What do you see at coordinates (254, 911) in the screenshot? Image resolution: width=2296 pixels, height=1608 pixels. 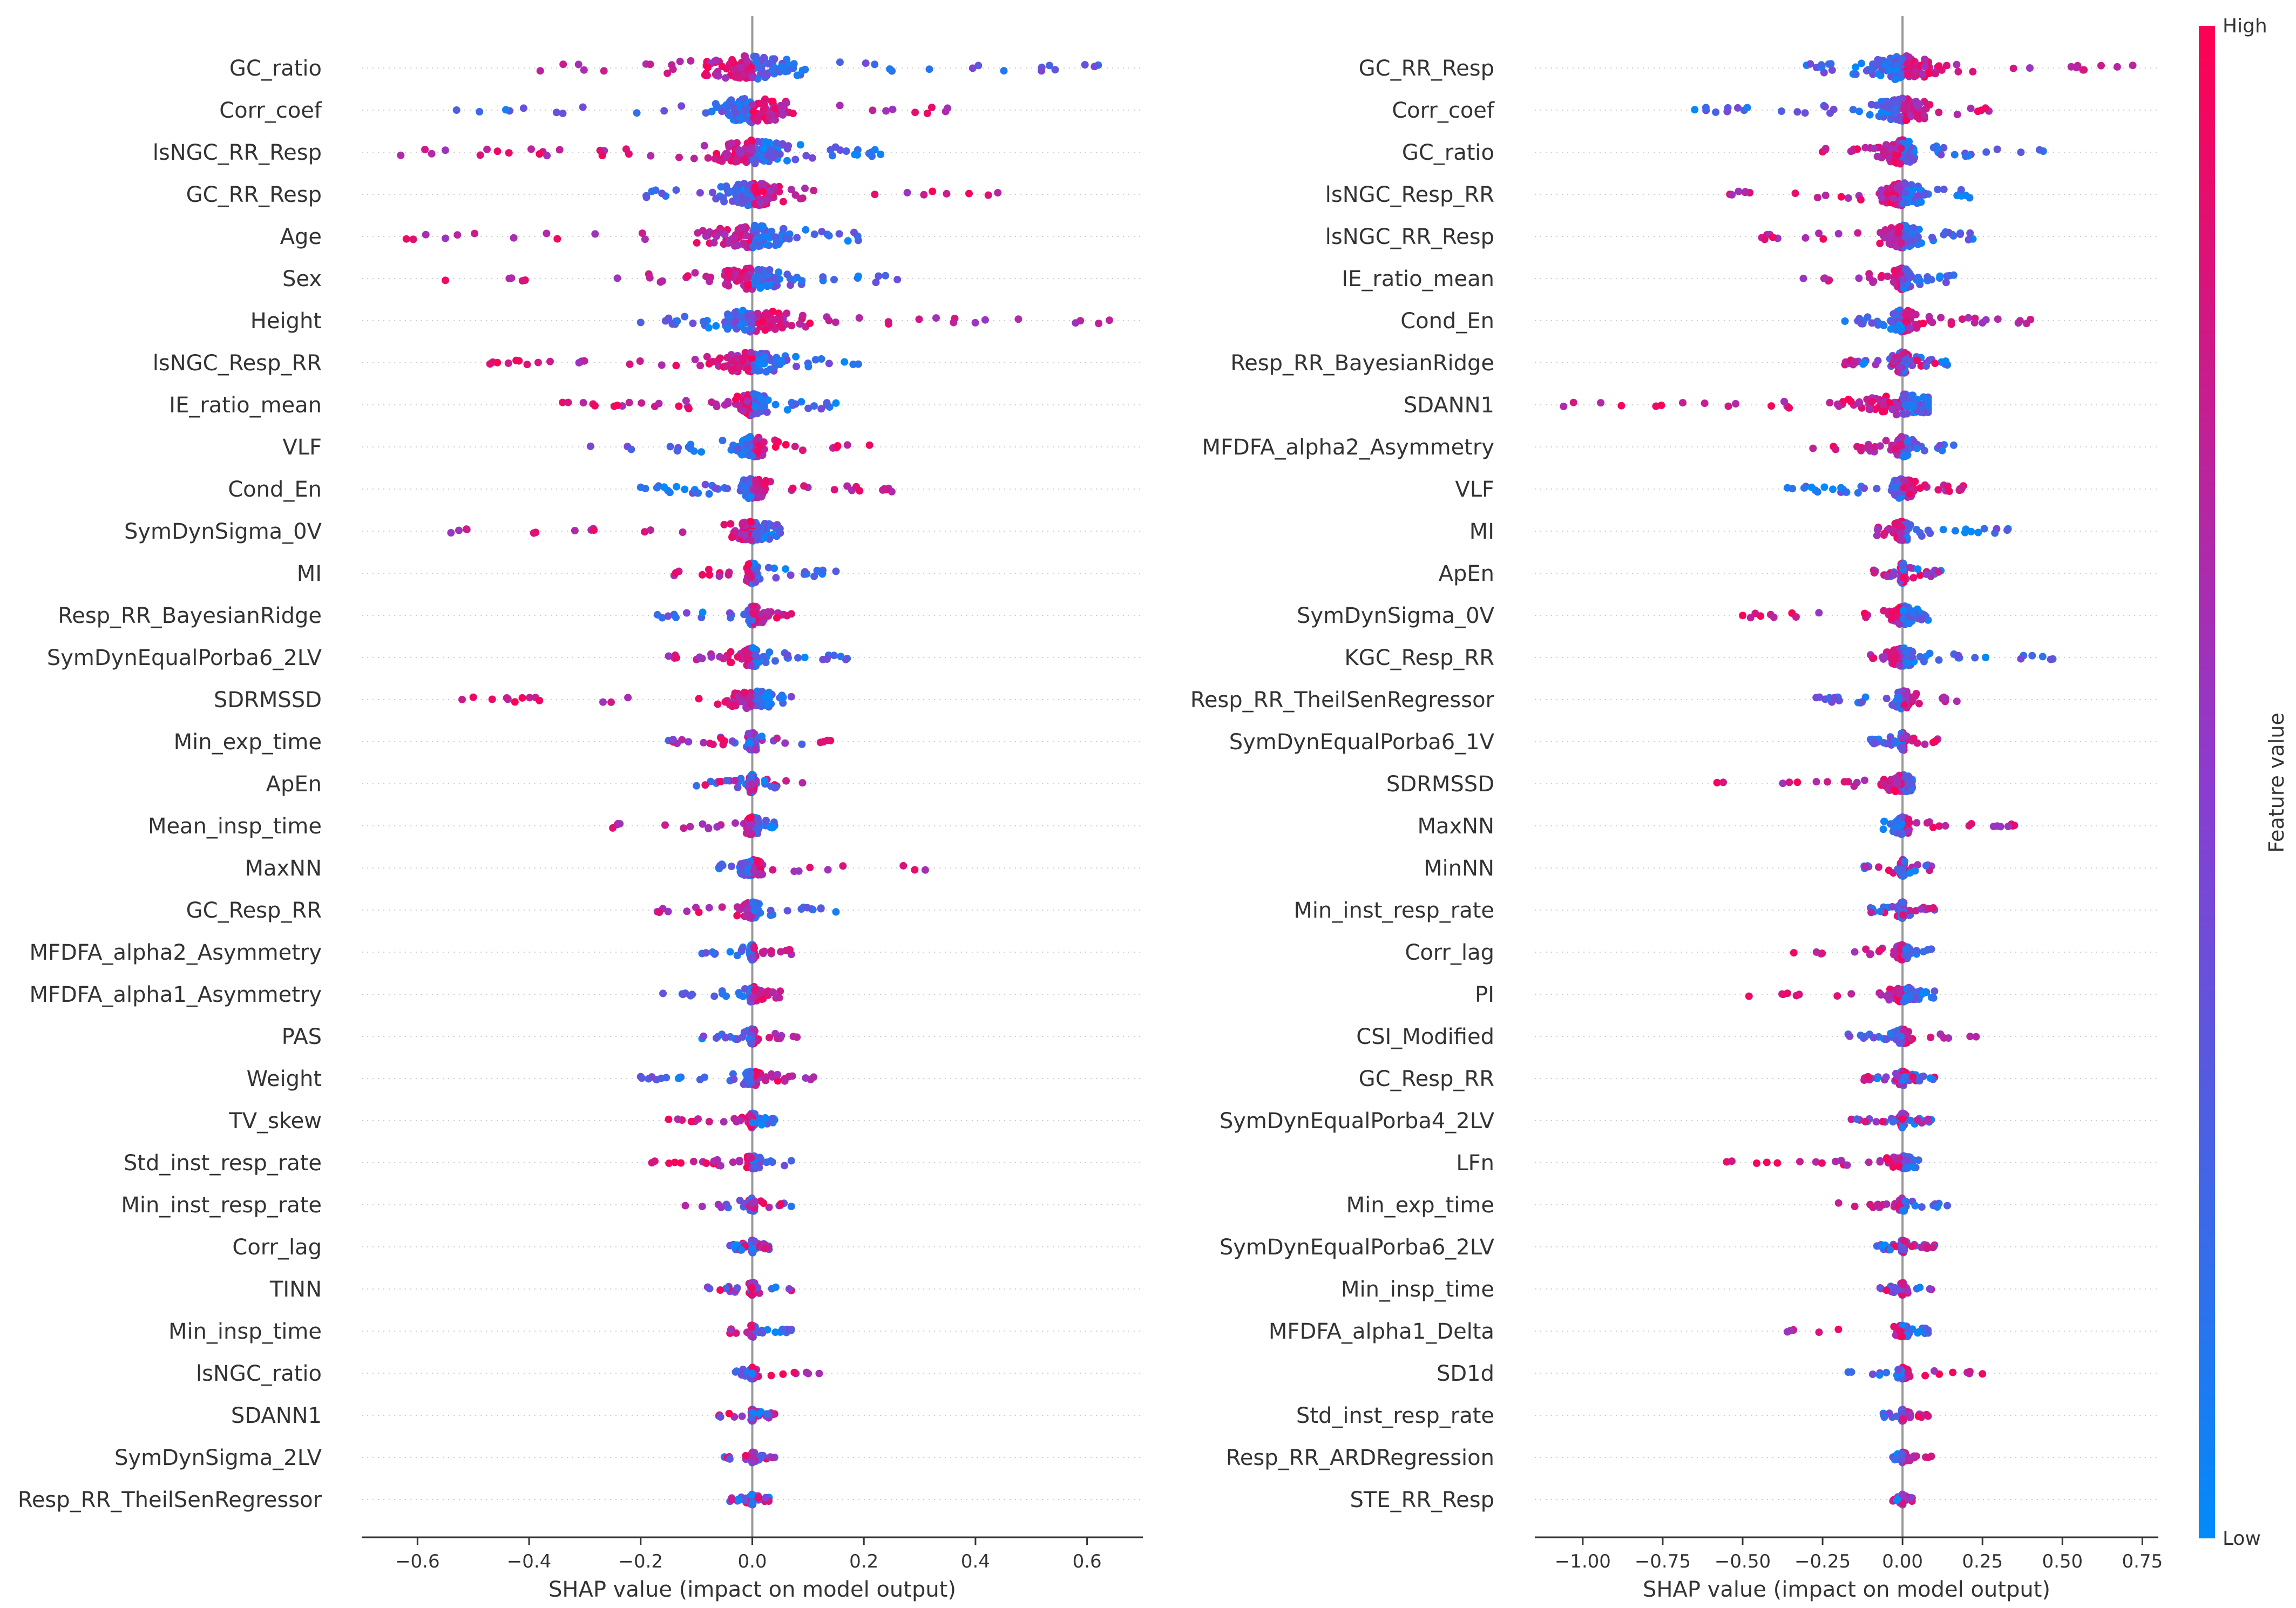 I see `feature-label: GC_Resp_RR` at bounding box center [254, 911].